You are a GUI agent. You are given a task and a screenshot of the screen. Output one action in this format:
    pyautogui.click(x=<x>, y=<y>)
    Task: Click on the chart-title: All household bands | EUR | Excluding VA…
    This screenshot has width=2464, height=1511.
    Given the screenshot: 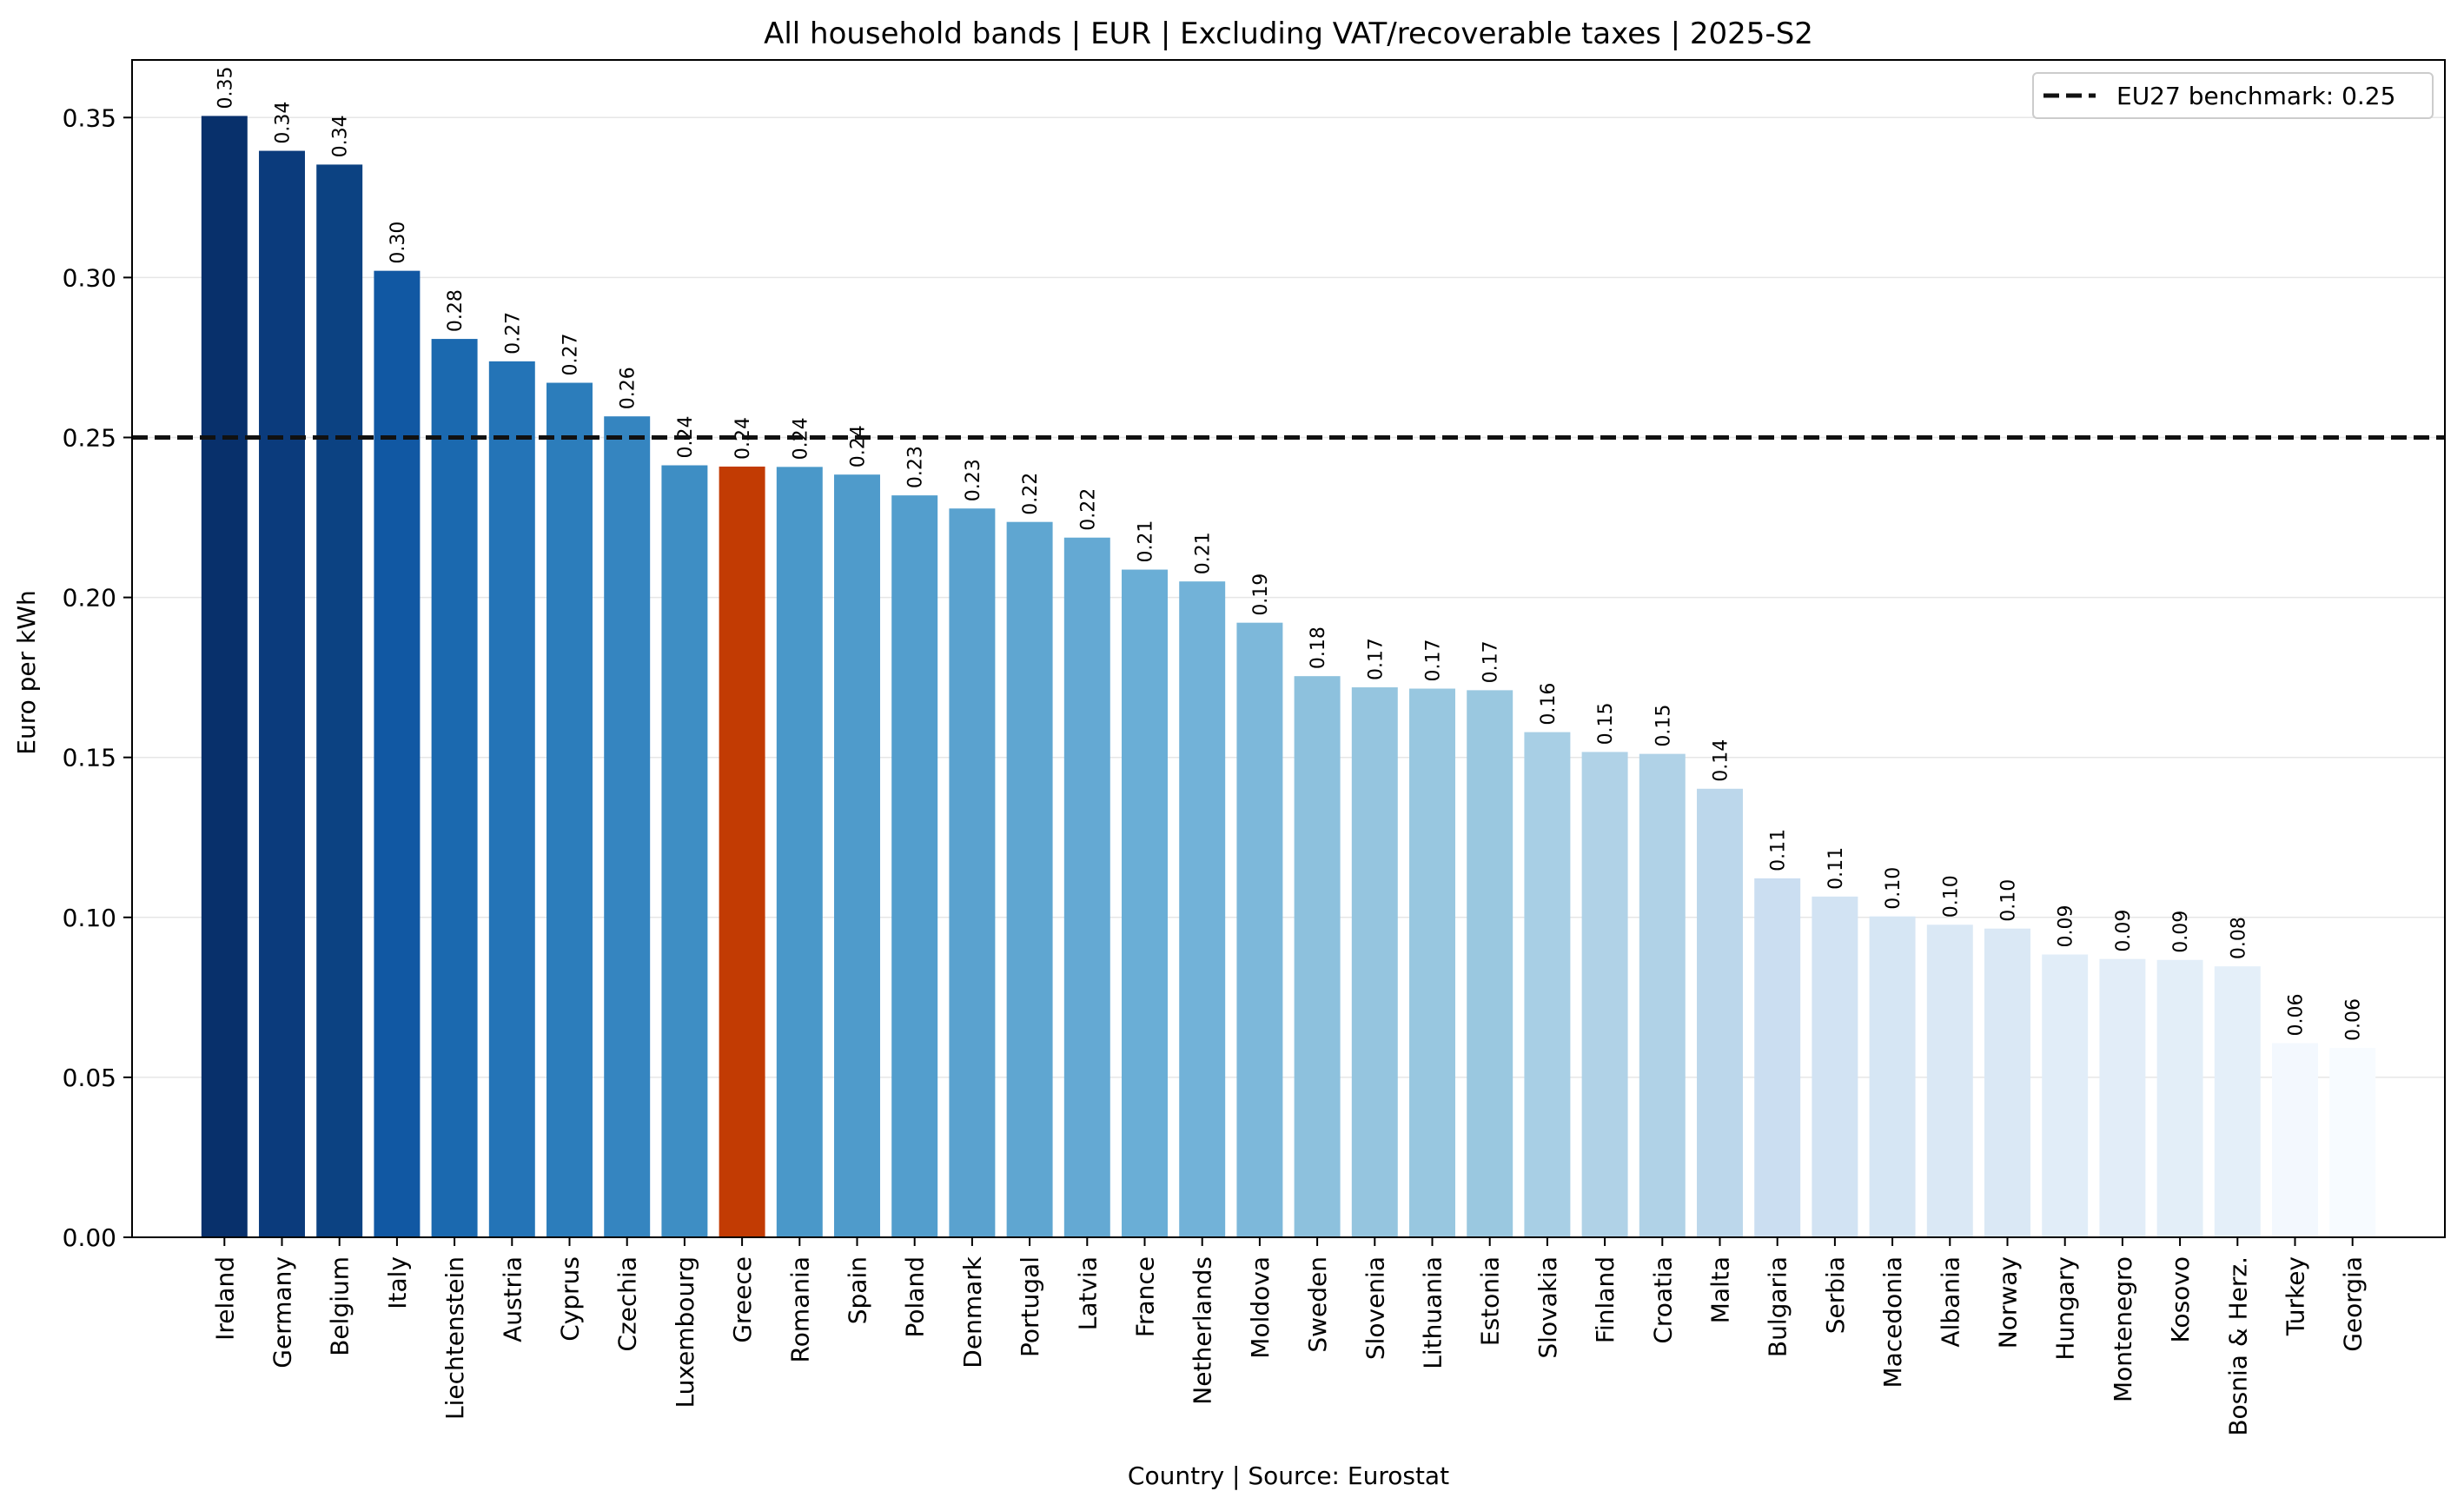 What is the action you would take?
    pyautogui.click(x=1288, y=34)
    